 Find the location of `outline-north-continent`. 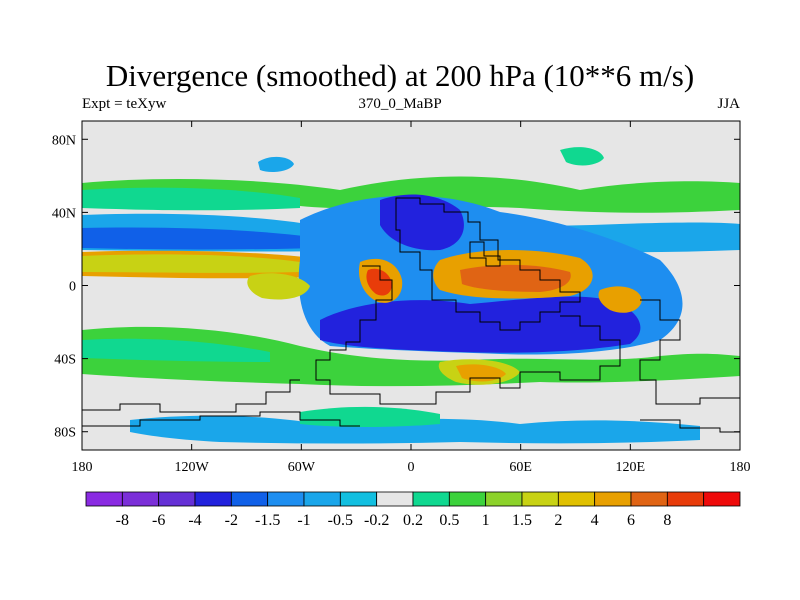

outline-north-continent is located at coordinates (488, 264).